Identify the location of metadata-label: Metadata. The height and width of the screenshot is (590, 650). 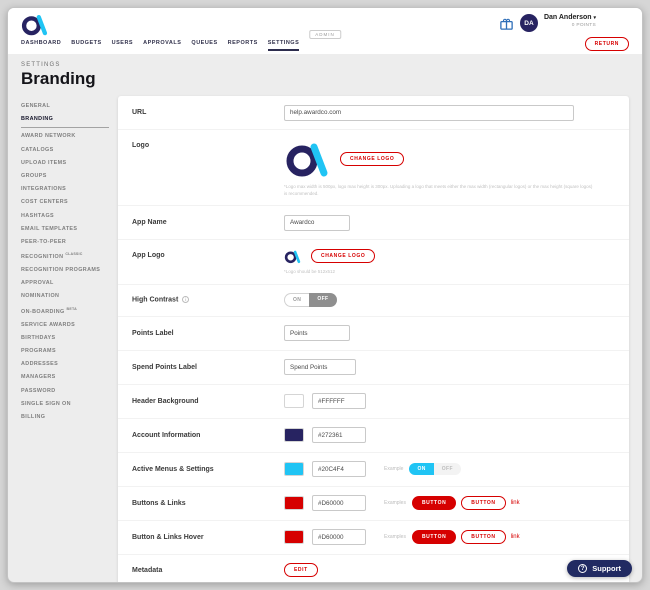
(147, 570).